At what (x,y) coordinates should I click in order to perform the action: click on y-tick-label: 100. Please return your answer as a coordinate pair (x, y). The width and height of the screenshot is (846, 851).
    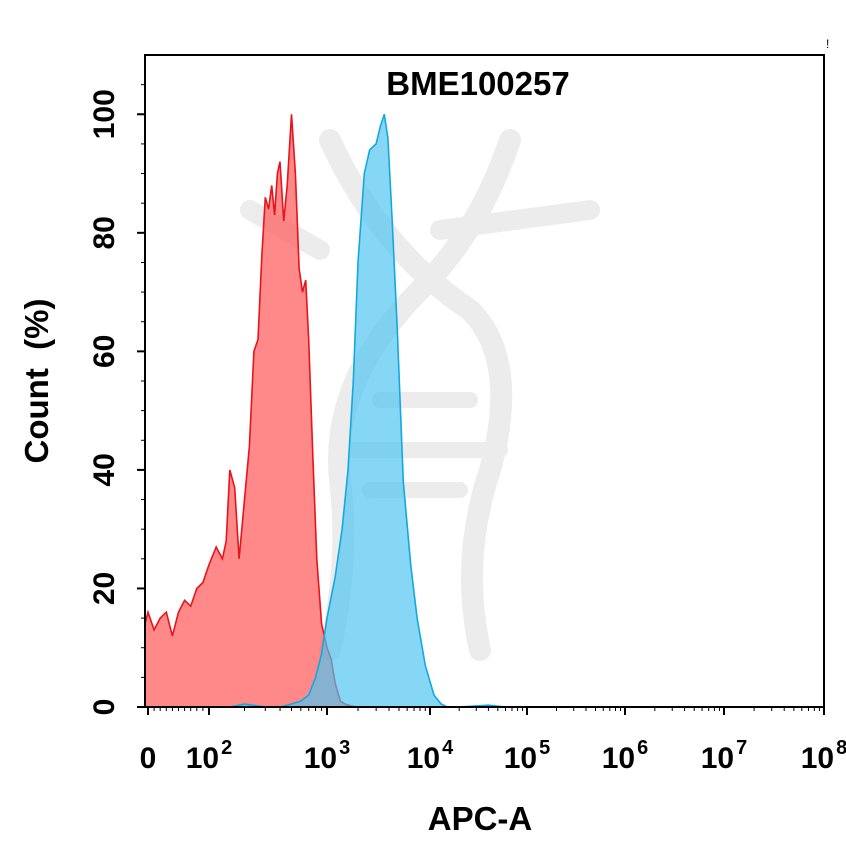
    Looking at the image, I should click on (104, 114).